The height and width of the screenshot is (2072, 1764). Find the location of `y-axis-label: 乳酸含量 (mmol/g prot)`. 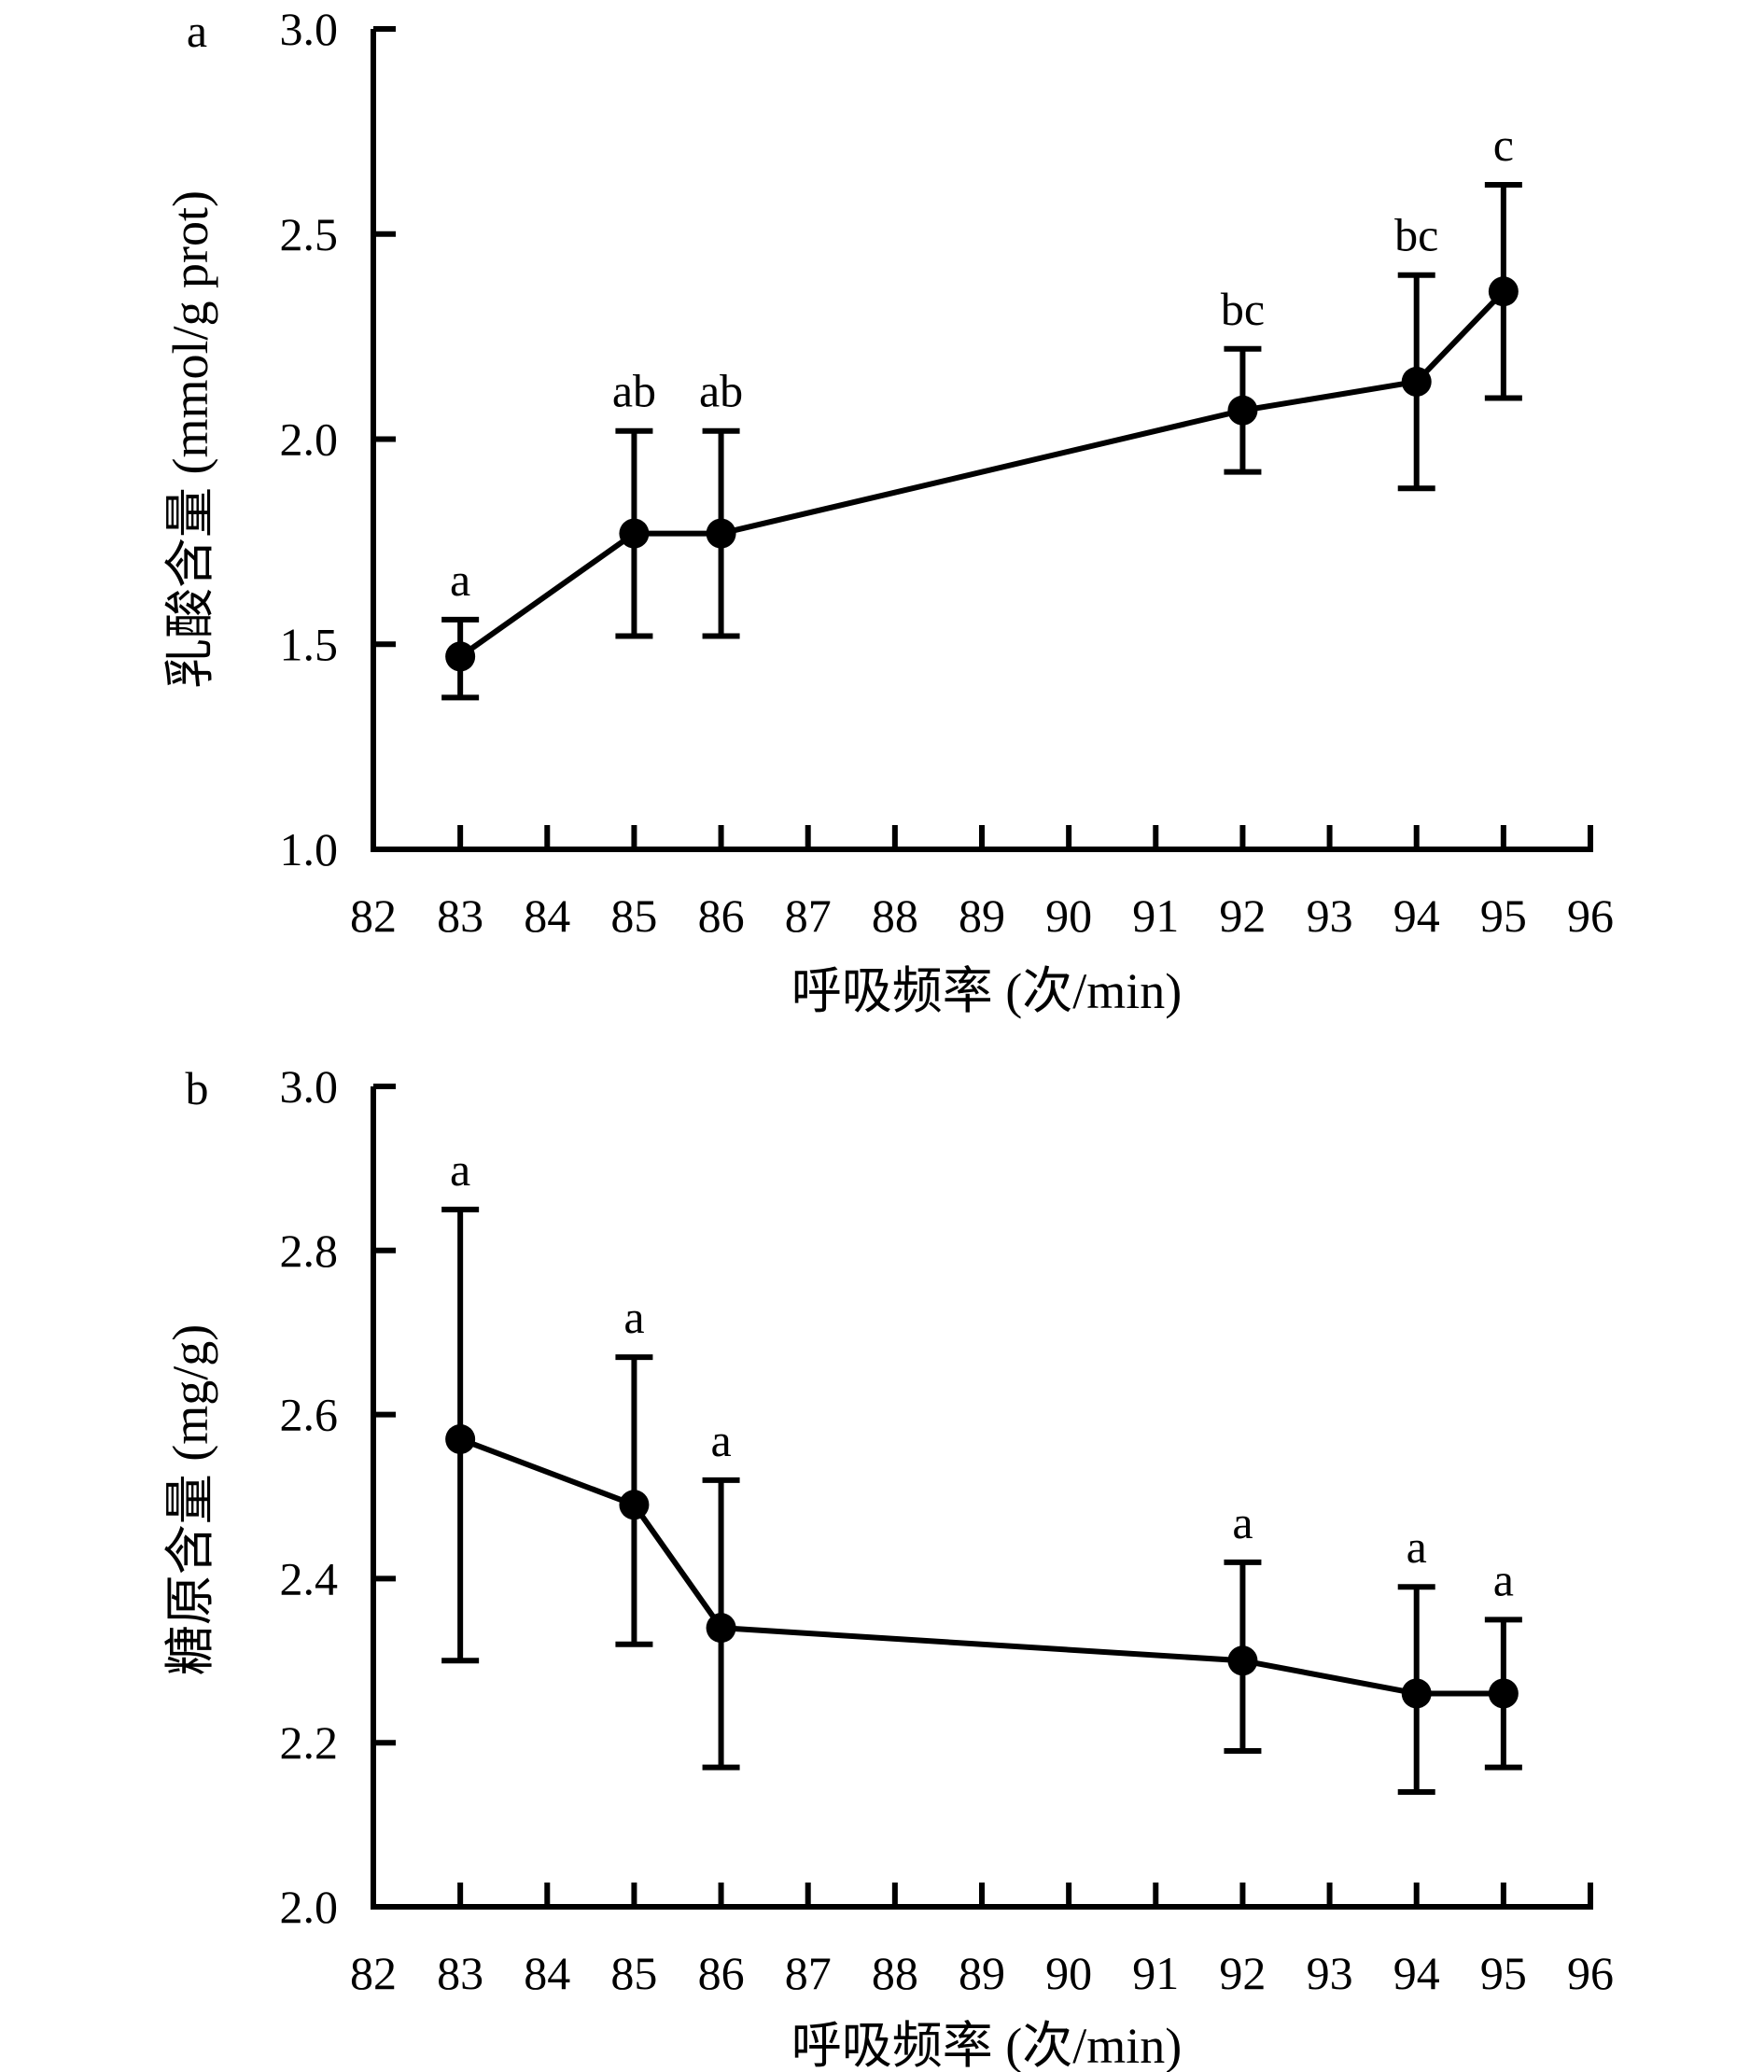

y-axis-label: 乳酸含量 (mmol/g prot) is located at coordinates (190, 439).